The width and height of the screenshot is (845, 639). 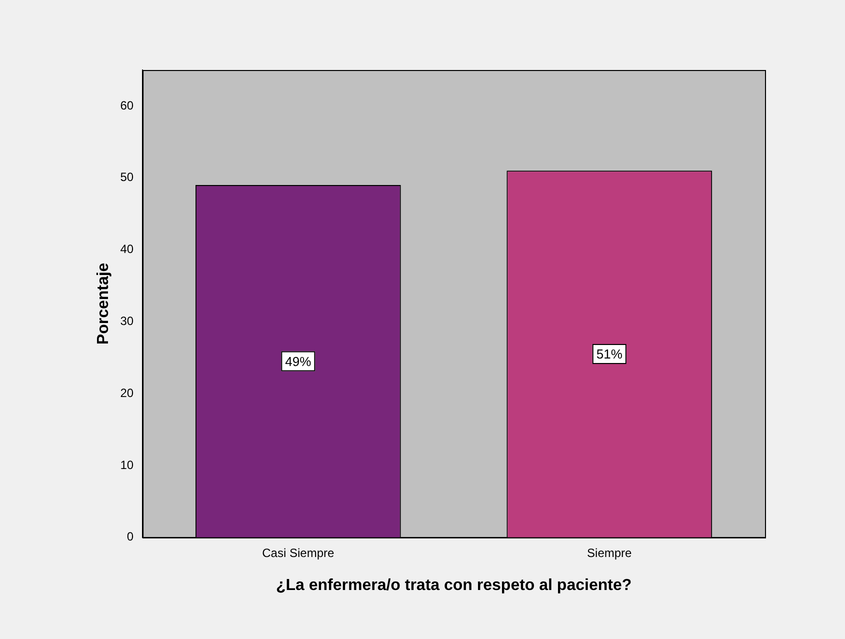 I want to click on y-tick-label: 50, so click(x=127, y=177).